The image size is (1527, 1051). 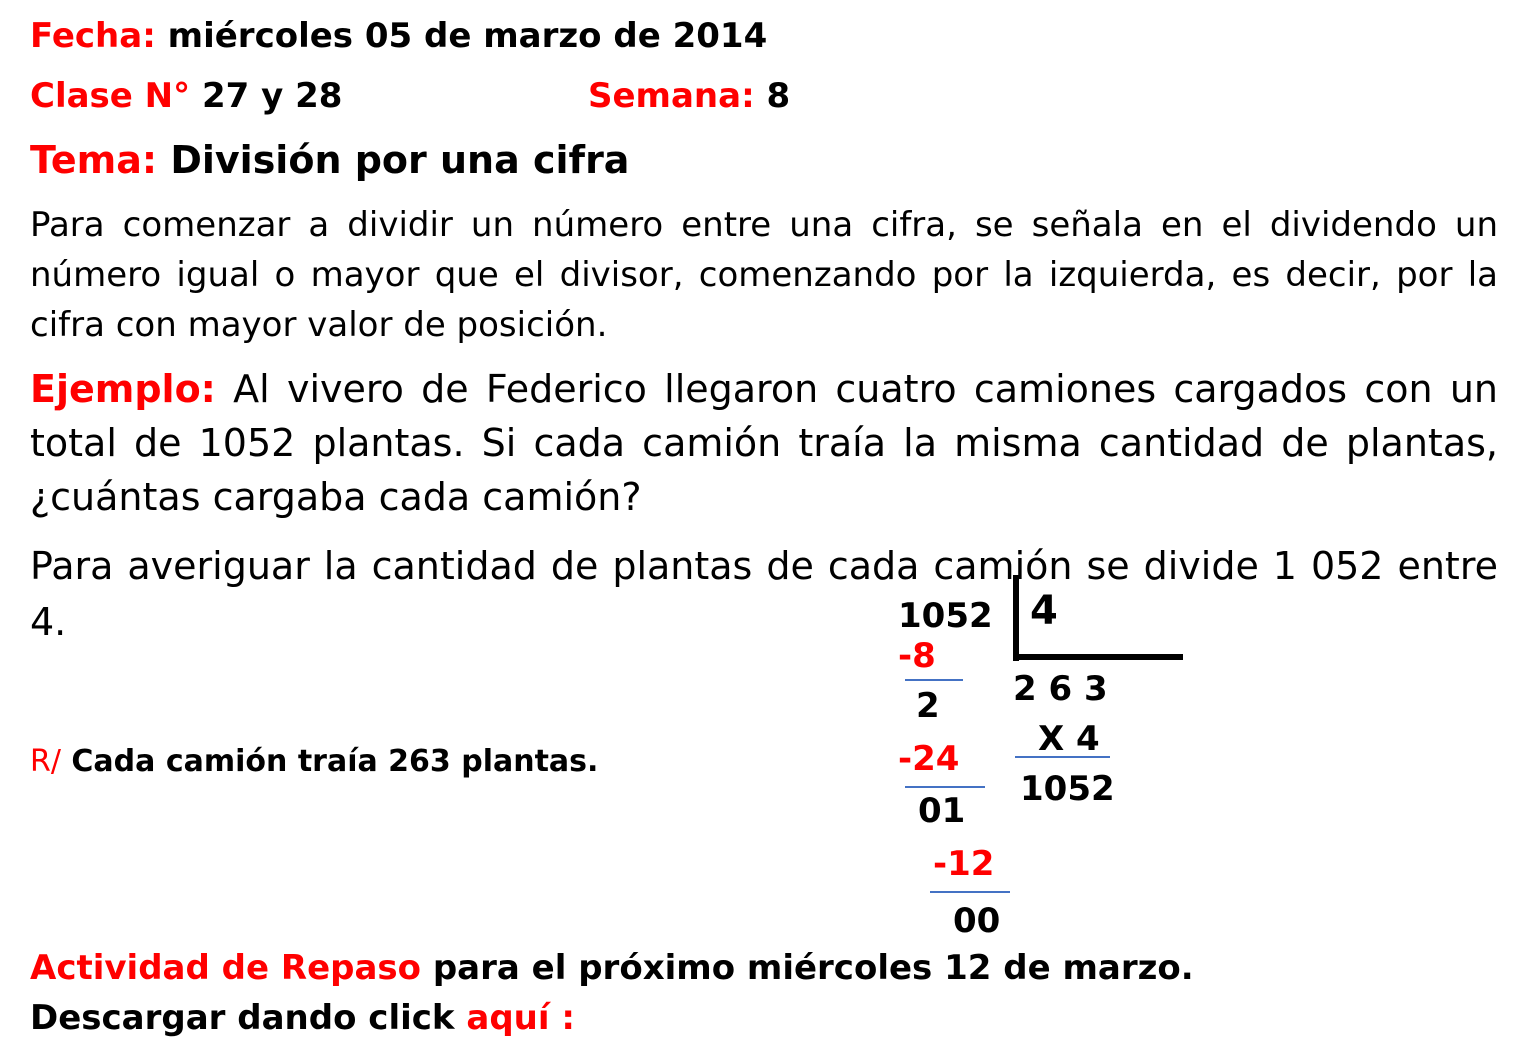 I want to click on check-product: 1052, so click(x=1067, y=789).